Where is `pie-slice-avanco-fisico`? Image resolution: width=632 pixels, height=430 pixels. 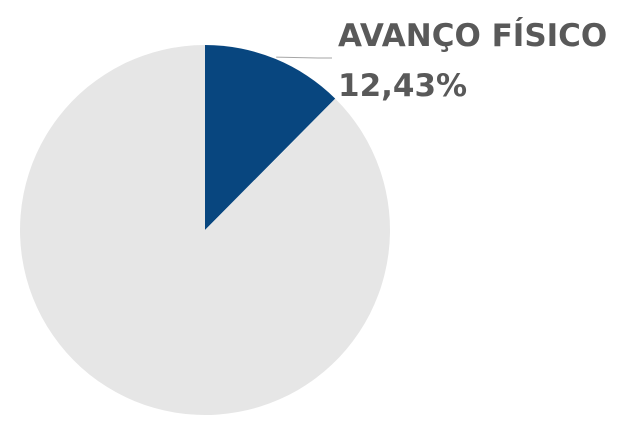
pie-slice-avanco-fisico is located at coordinates (270, 137).